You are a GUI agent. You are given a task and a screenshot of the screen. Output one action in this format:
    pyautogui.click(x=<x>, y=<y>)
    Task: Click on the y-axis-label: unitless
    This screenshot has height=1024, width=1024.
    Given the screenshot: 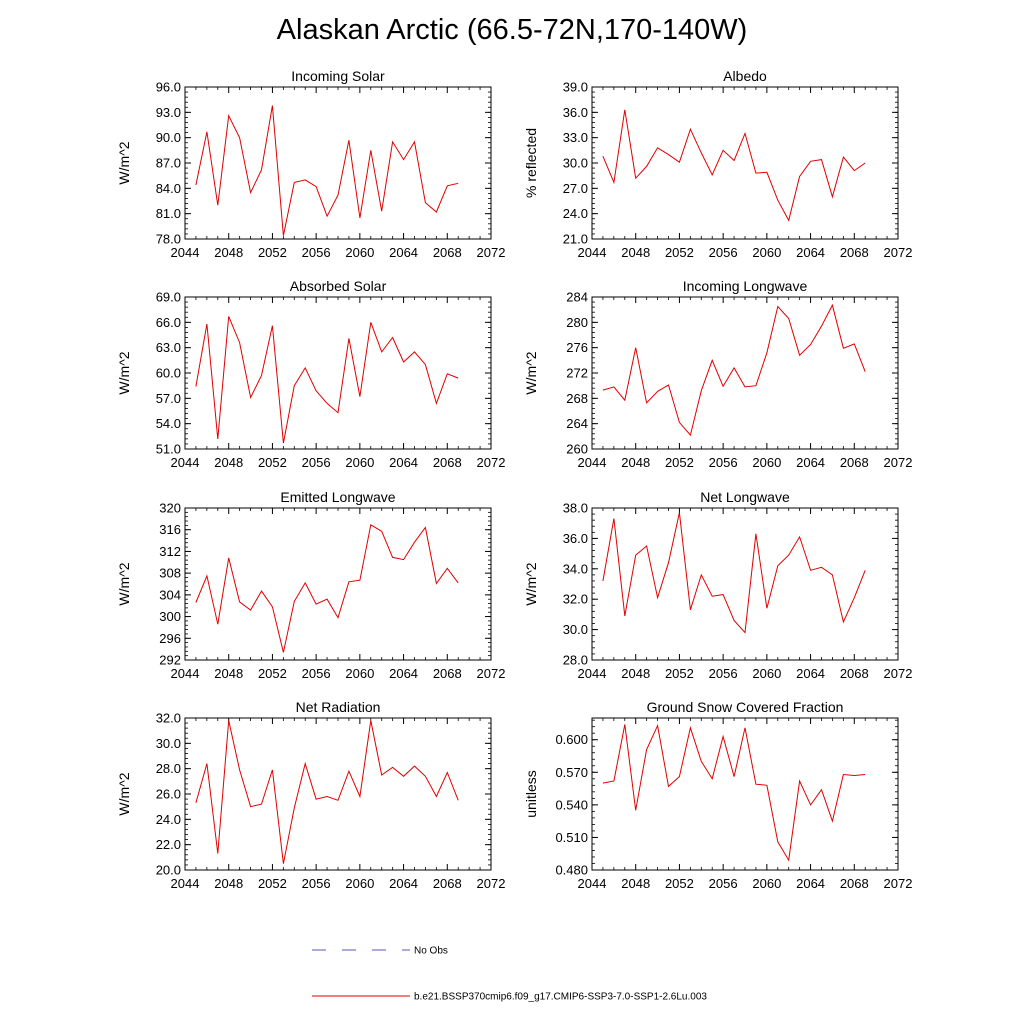 What is the action you would take?
    pyautogui.click(x=531, y=793)
    